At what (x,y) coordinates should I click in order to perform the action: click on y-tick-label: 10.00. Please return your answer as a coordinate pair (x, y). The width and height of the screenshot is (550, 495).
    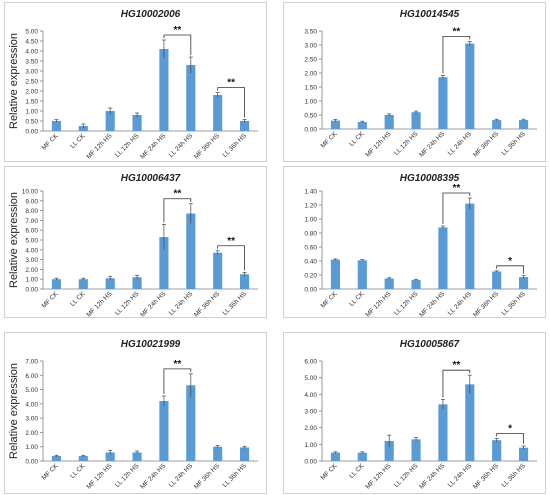
    Looking at the image, I should click on (30, 192).